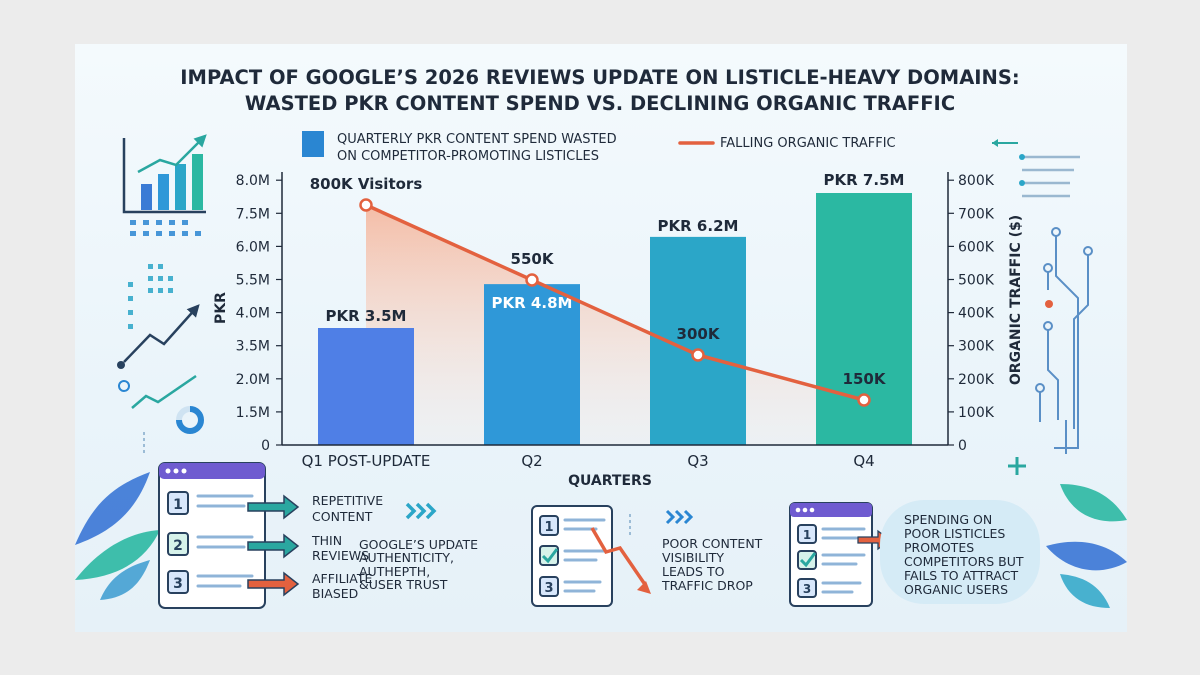 The width and height of the screenshot is (1200, 675). I want to click on y2-axis-title: ORGANIC TRAFFIC ($), so click(1016, 300).